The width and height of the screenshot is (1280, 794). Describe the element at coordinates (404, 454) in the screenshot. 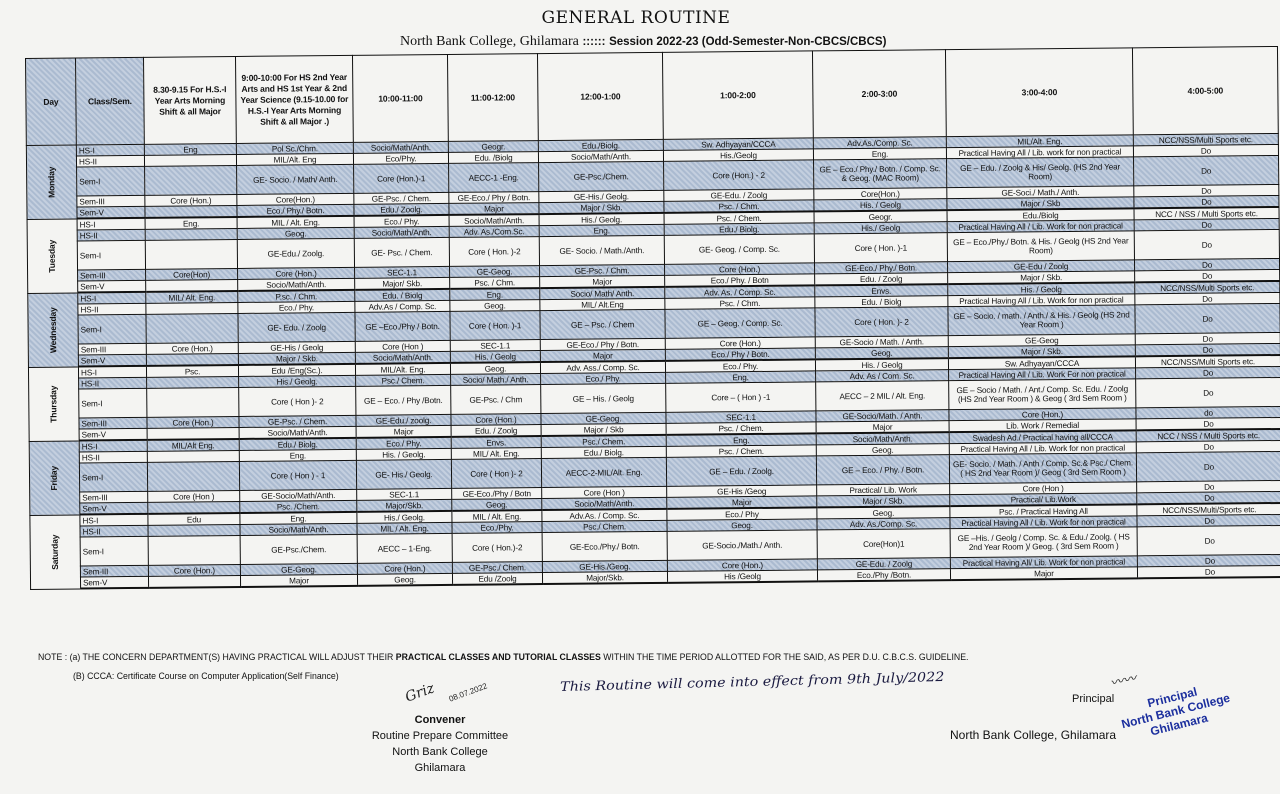

I see `schedule-cell: His. / Geolg.` at that location.